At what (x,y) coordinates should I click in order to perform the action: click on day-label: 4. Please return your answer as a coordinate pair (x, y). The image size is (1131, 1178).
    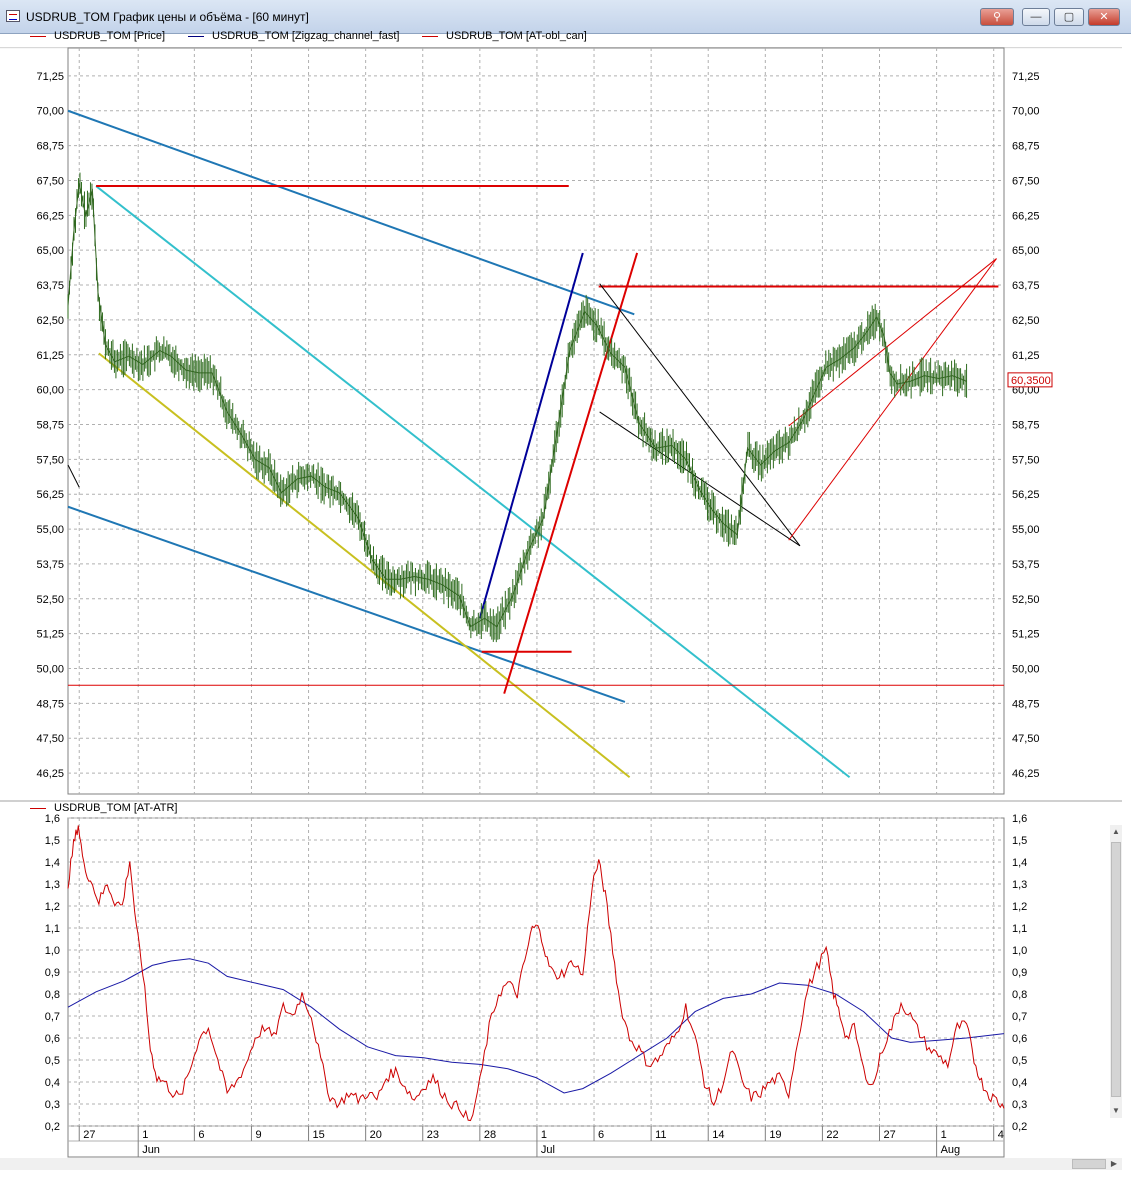
    Looking at the image, I should click on (1001, 1135).